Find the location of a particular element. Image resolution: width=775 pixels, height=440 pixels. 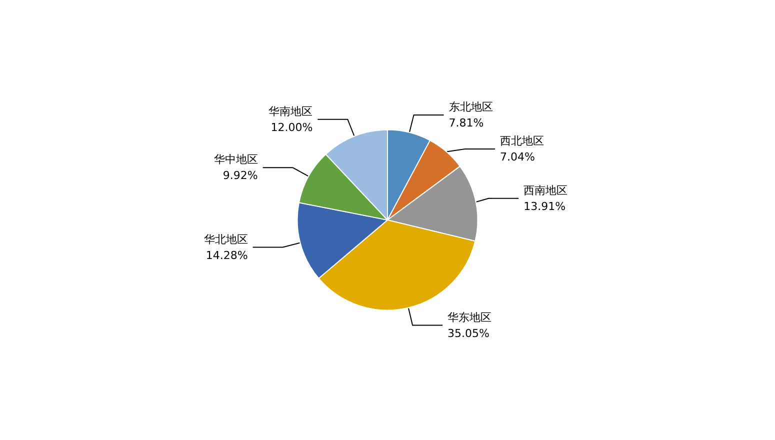

slice-label: 华东地区 is located at coordinates (470, 317).